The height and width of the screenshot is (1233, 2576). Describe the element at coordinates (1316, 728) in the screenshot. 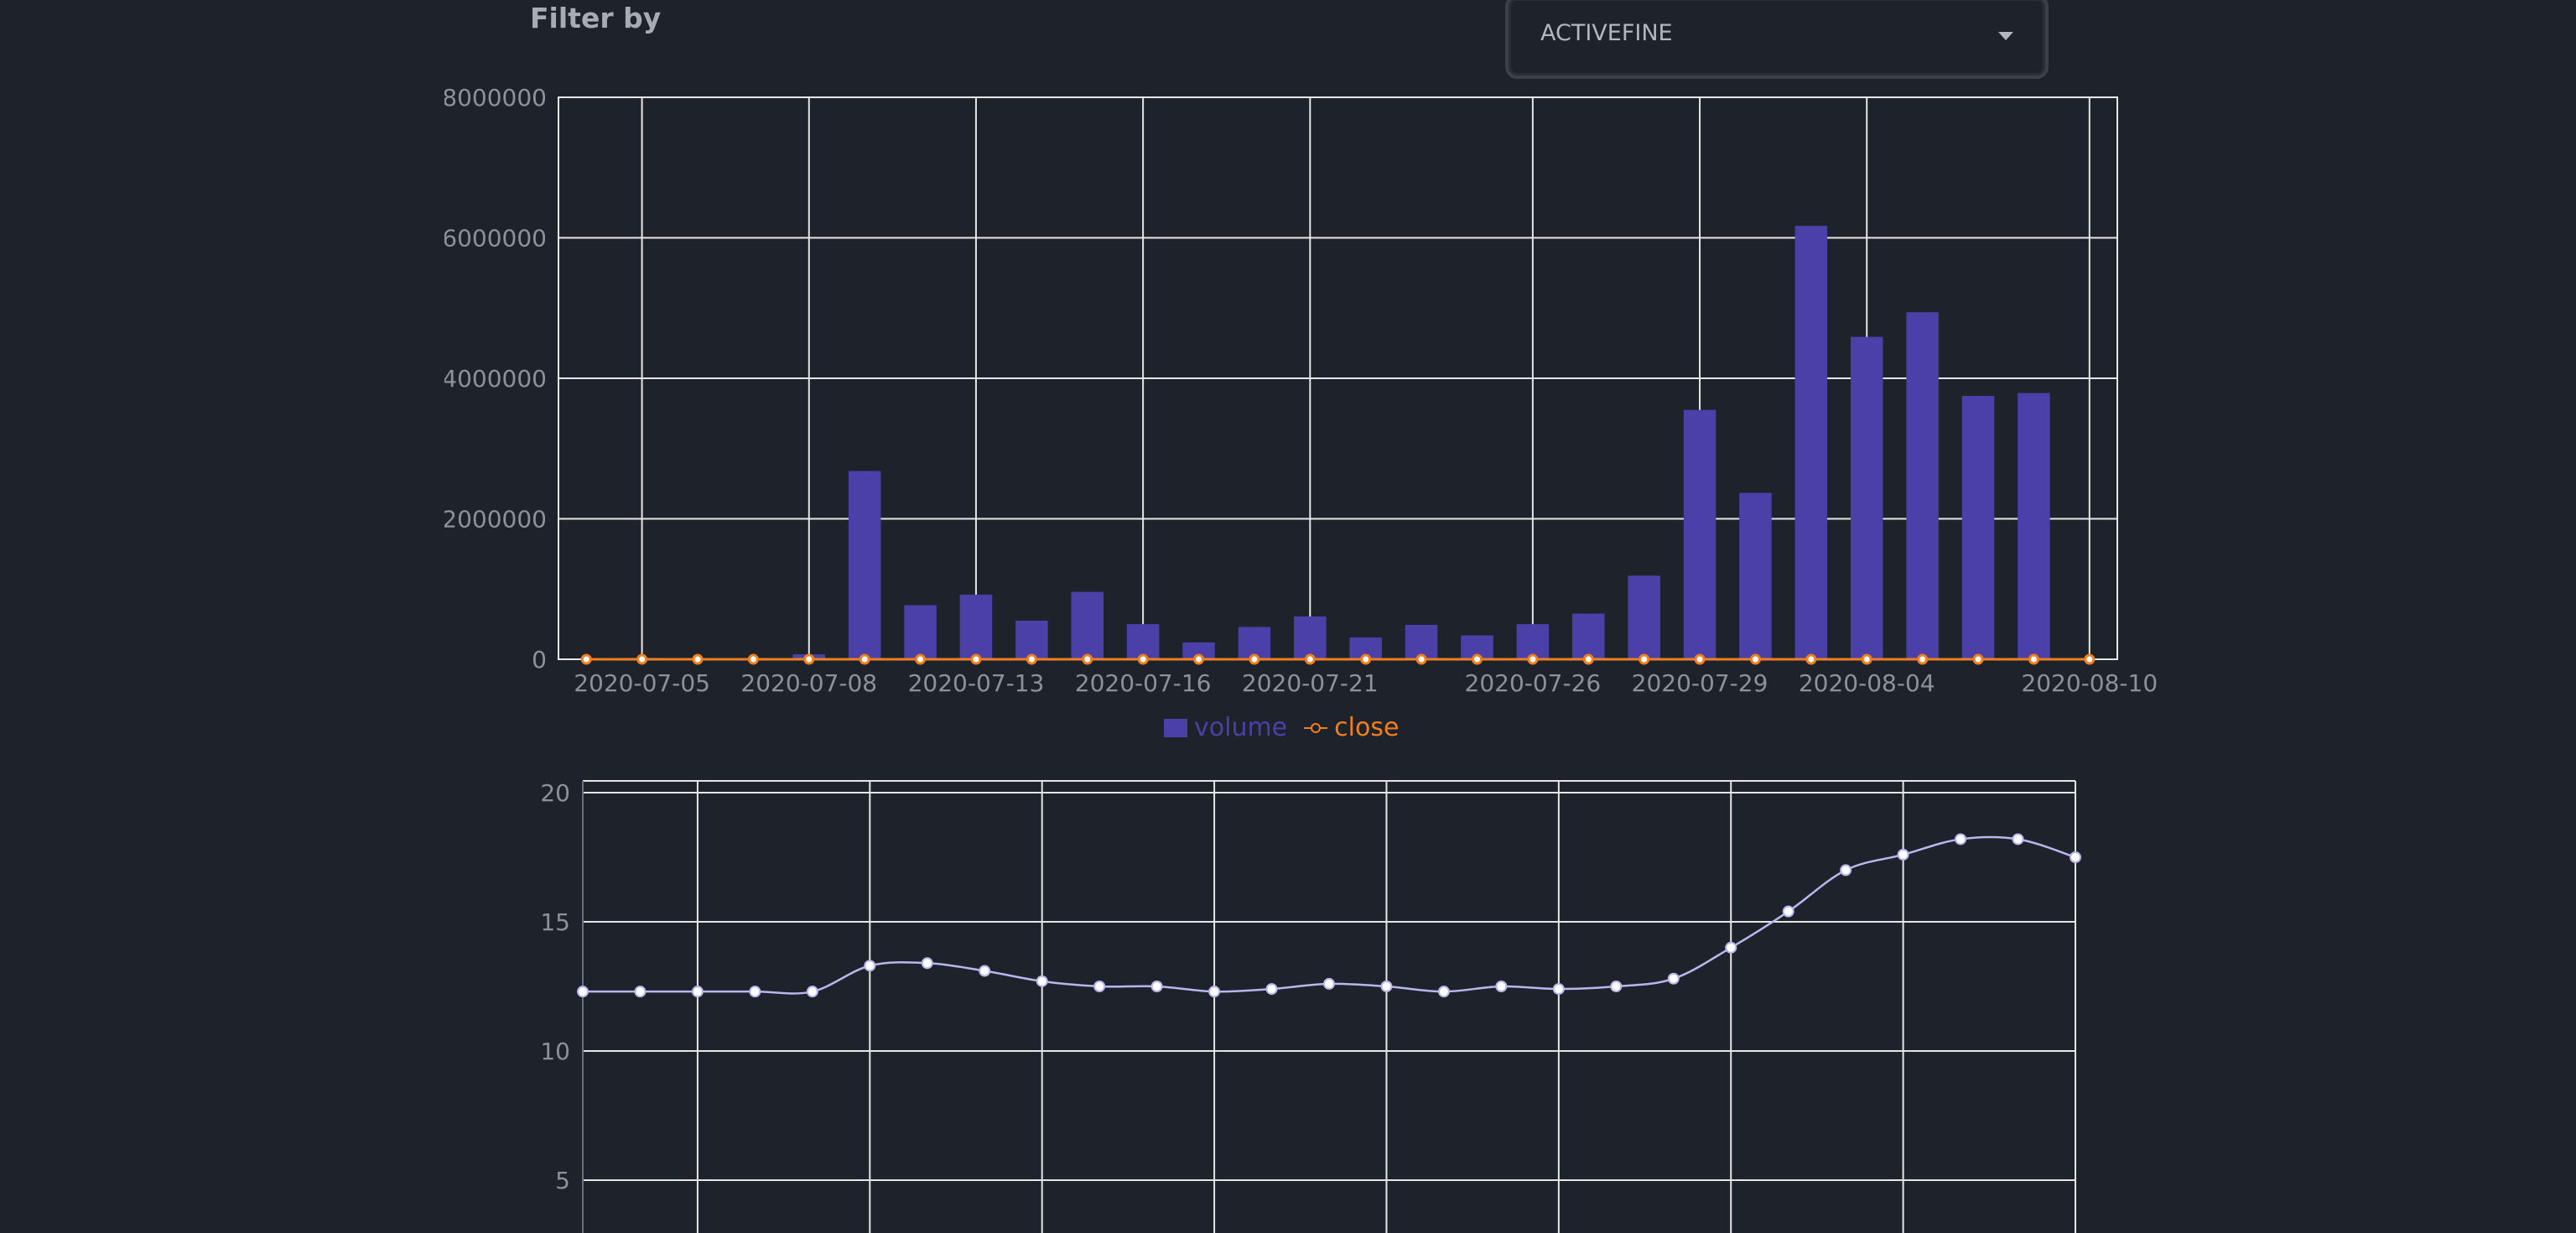

I see `legend-close-swatch` at that location.